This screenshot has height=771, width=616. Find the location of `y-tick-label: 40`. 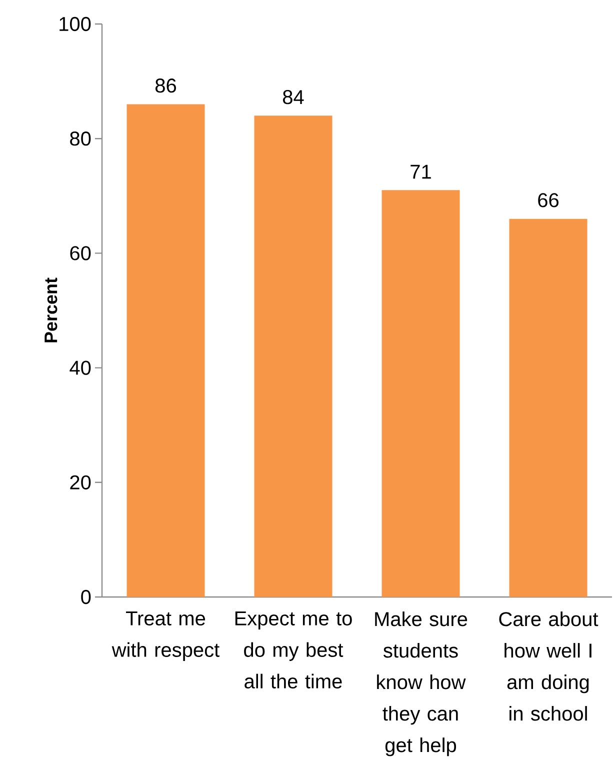

y-tick-label: 40 is located at coordinates (80, 367).